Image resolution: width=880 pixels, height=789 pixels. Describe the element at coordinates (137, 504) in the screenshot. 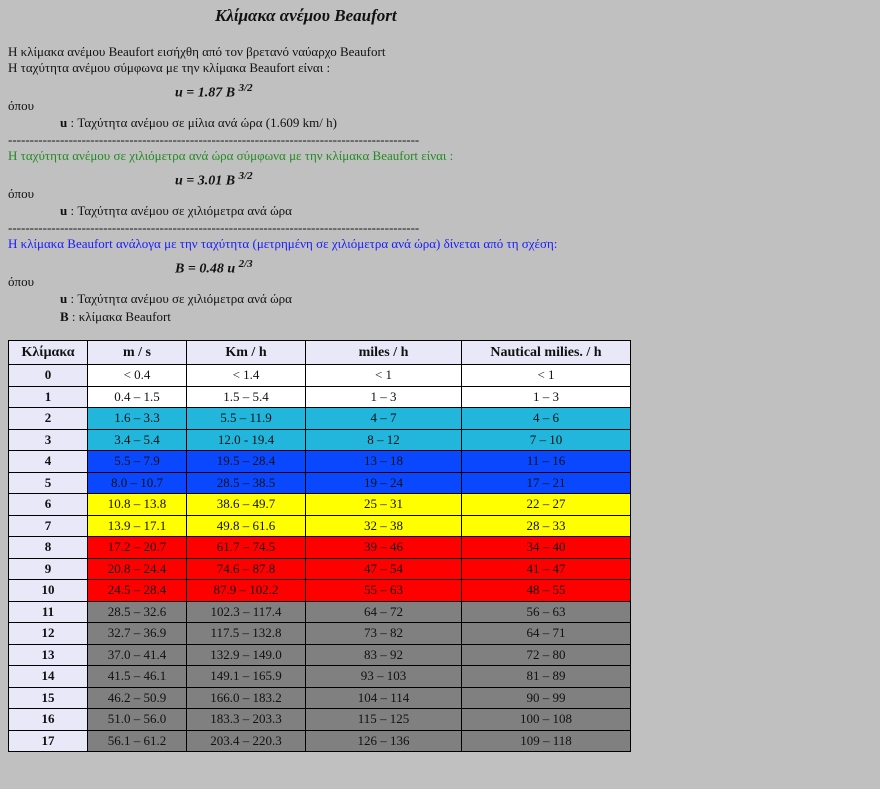

I see `range-cell: 10.8 – 13.8` at that location.